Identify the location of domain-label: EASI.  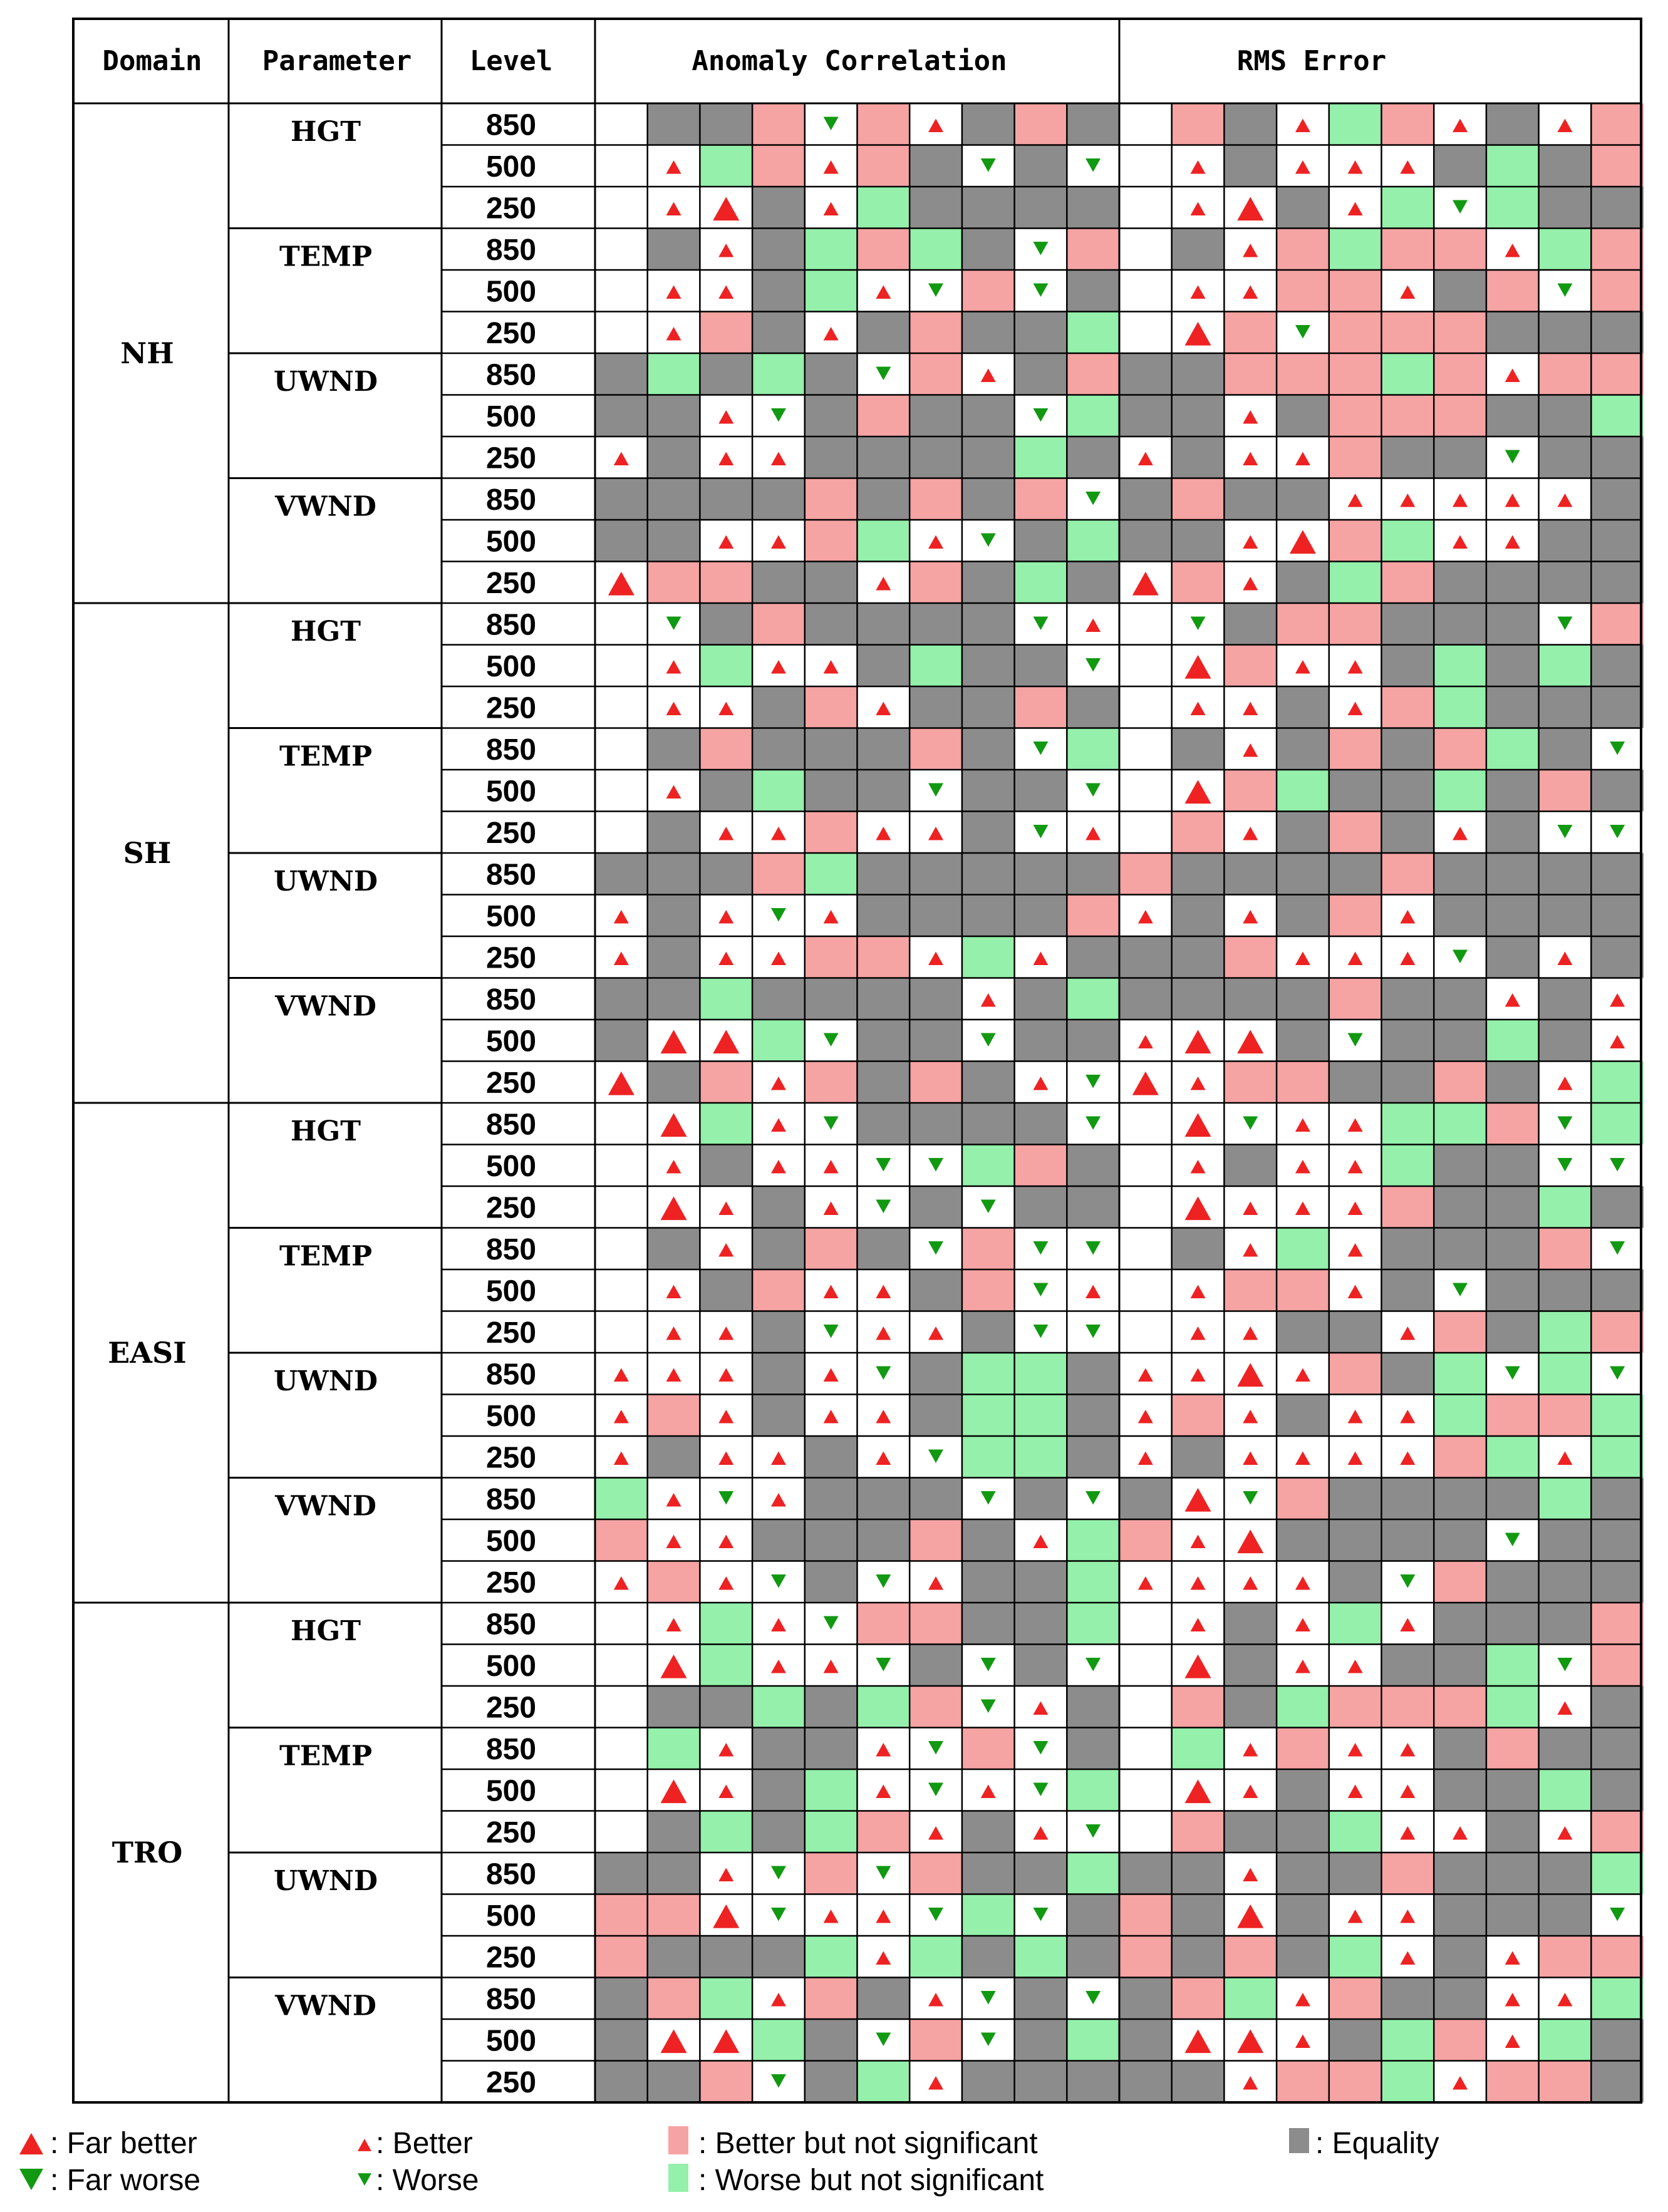
(147, 1353).